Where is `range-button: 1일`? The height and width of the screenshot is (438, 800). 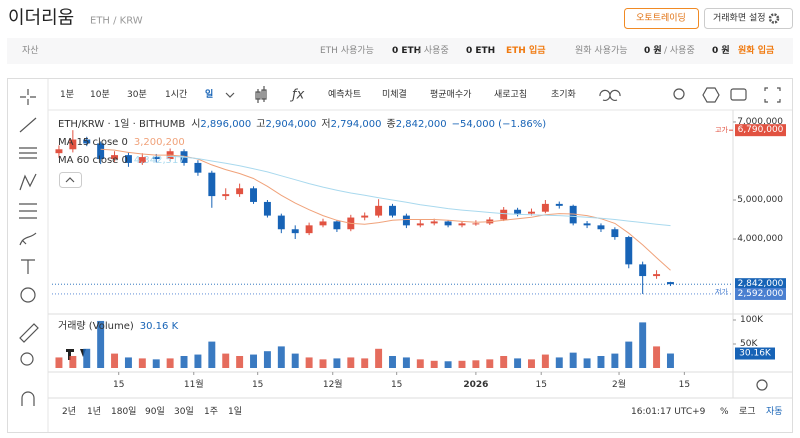
range-button: 1일 is located at coordinates (235, 411).